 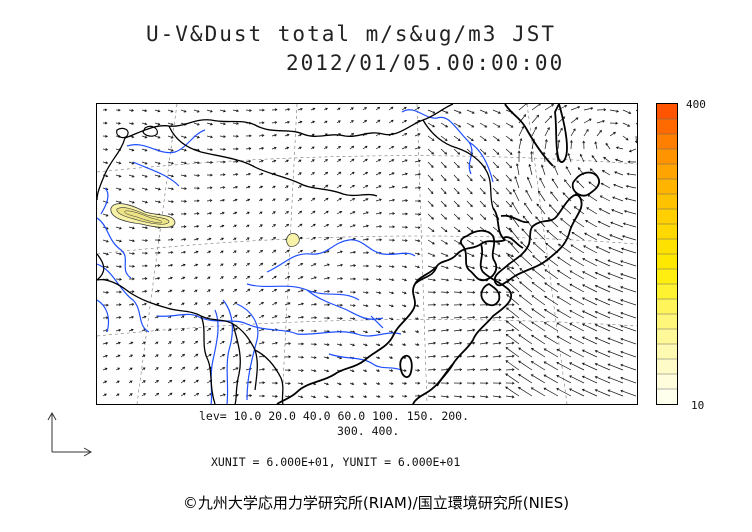 What do you see at coordinates (667, 262) in the screenshot?
I see `color-scale-band` at bounding box center [667, 262].